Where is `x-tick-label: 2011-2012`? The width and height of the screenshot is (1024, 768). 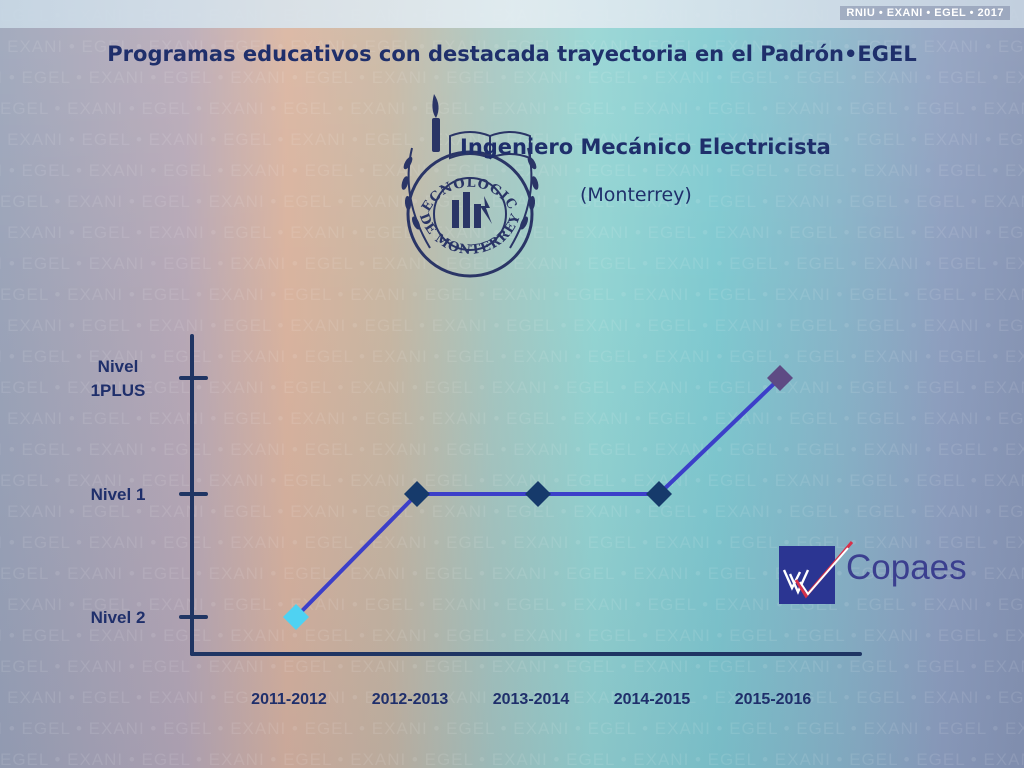
x-tick-label: 2011-2012 is located at coordinates (289, 699).